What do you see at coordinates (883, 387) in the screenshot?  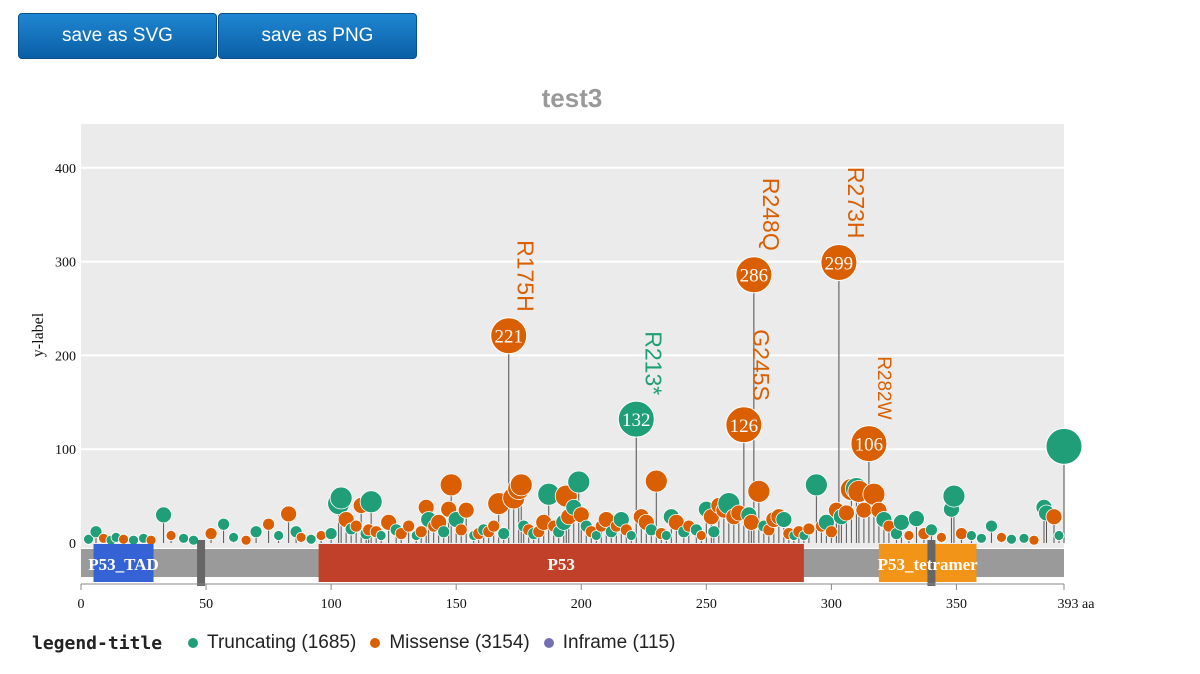 I see `hotspot-label: R282W` at bounding box center [883, 387].